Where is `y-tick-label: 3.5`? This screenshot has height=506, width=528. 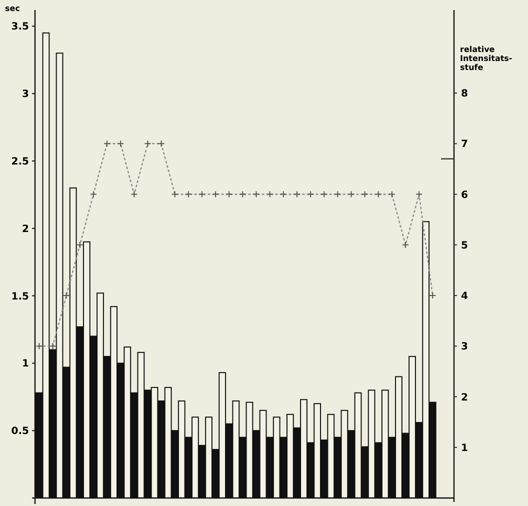
y-tick-label: 3.5 is located at coordinates (20, 27).